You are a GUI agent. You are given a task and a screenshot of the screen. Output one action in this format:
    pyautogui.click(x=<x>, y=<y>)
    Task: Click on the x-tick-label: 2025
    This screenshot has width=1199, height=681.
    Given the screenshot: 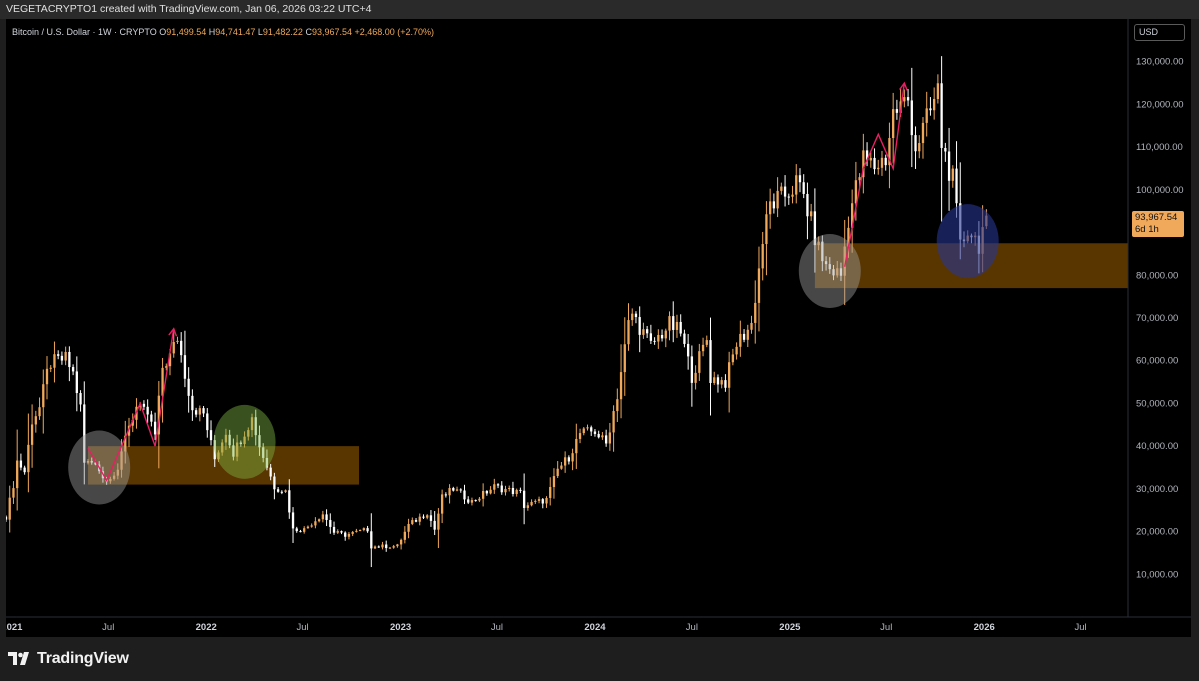 What is the action you would take?
    pyautogui.click(x=790, y=627)
    